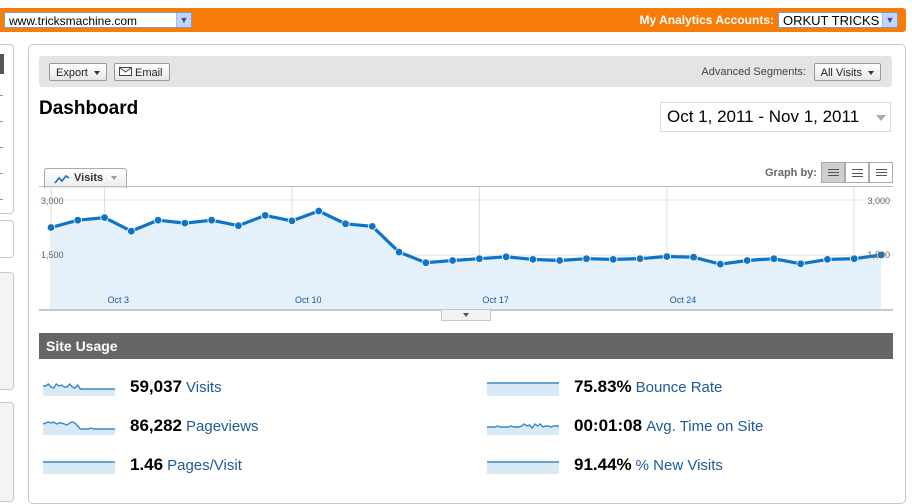 This screenshot has width=912, height=504. I want to click on metric-value: 00:01:08, so click(608, 425).